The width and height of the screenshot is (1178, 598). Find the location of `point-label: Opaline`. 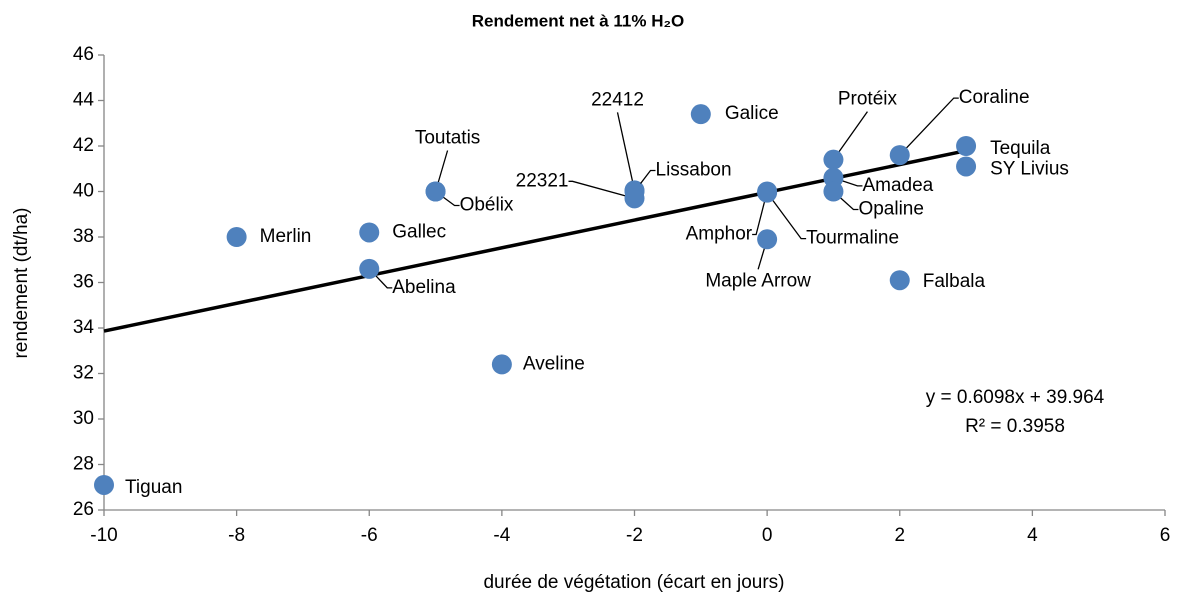

point-label: Opaline is located at coordinates (891, 209).